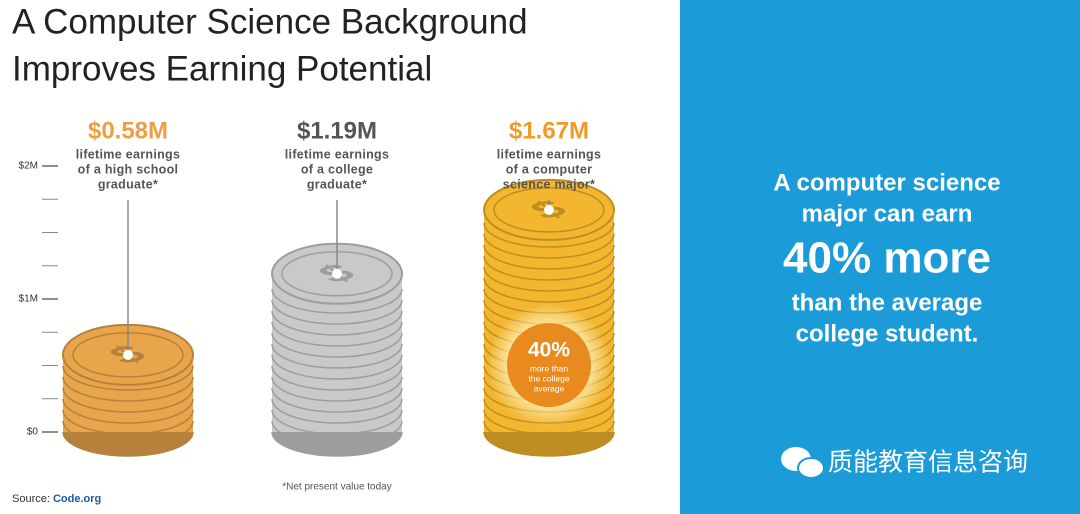  What do you see at coordinates (887, 258) in the screenshot?
I see `panel-highlight: 40% more` at bounding box center [887, 258].